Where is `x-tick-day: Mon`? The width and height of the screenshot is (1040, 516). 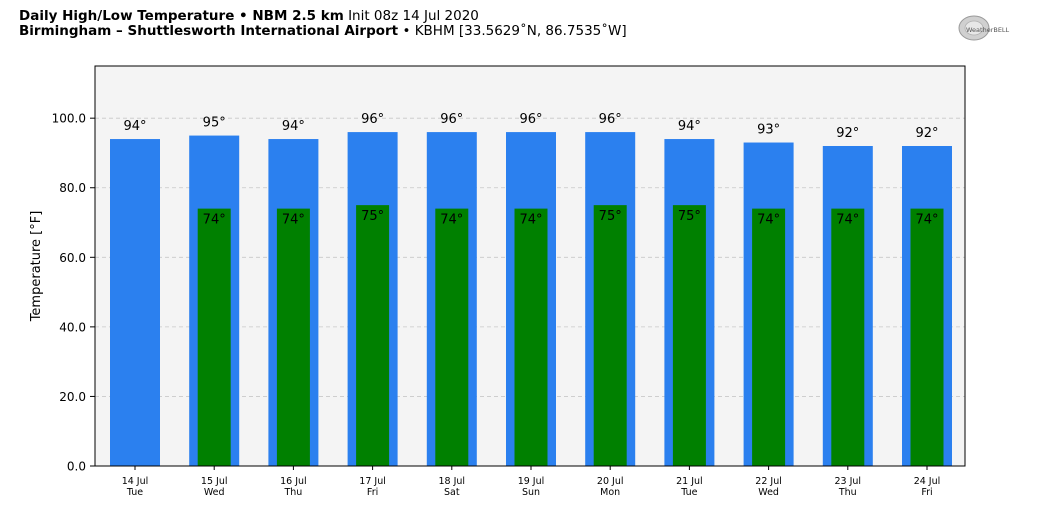 x-tick-day: Mon is located at coordinates (610, 492).